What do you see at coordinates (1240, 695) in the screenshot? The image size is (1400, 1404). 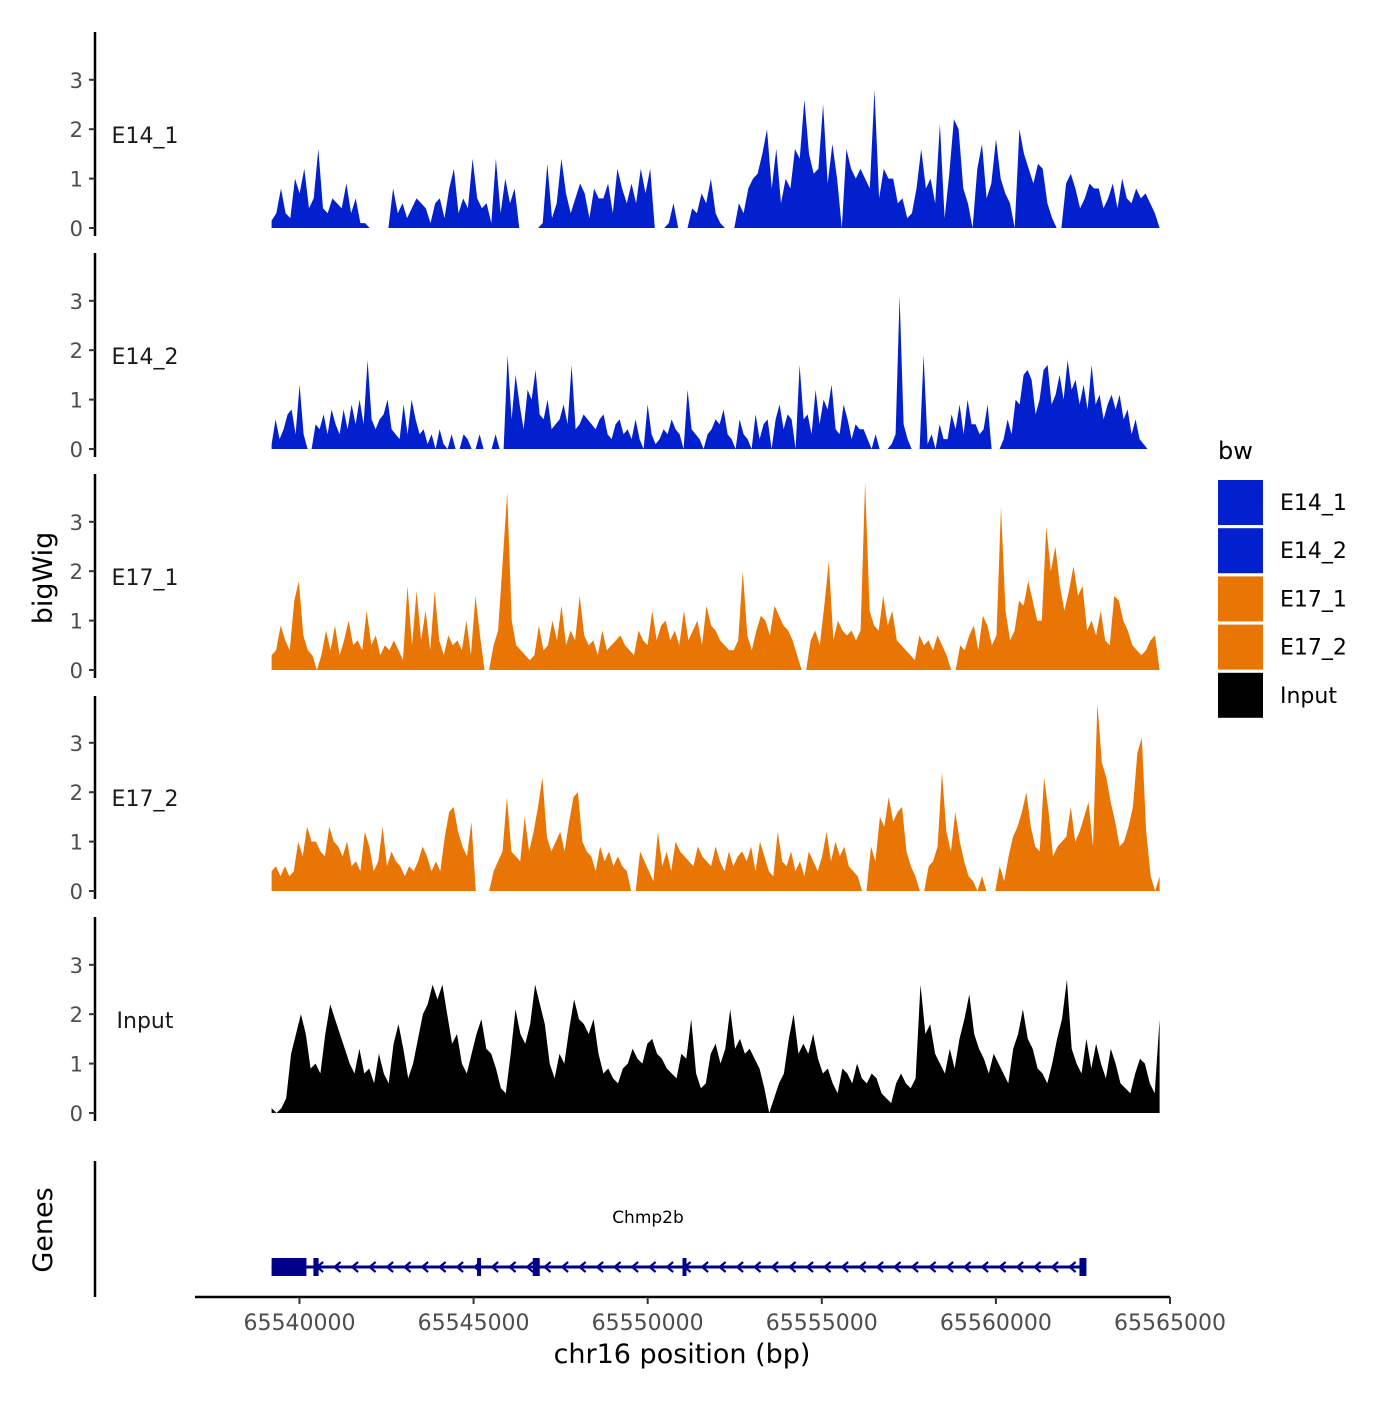 I see `legend-swatch-input` at bounding box center [1240, 695].